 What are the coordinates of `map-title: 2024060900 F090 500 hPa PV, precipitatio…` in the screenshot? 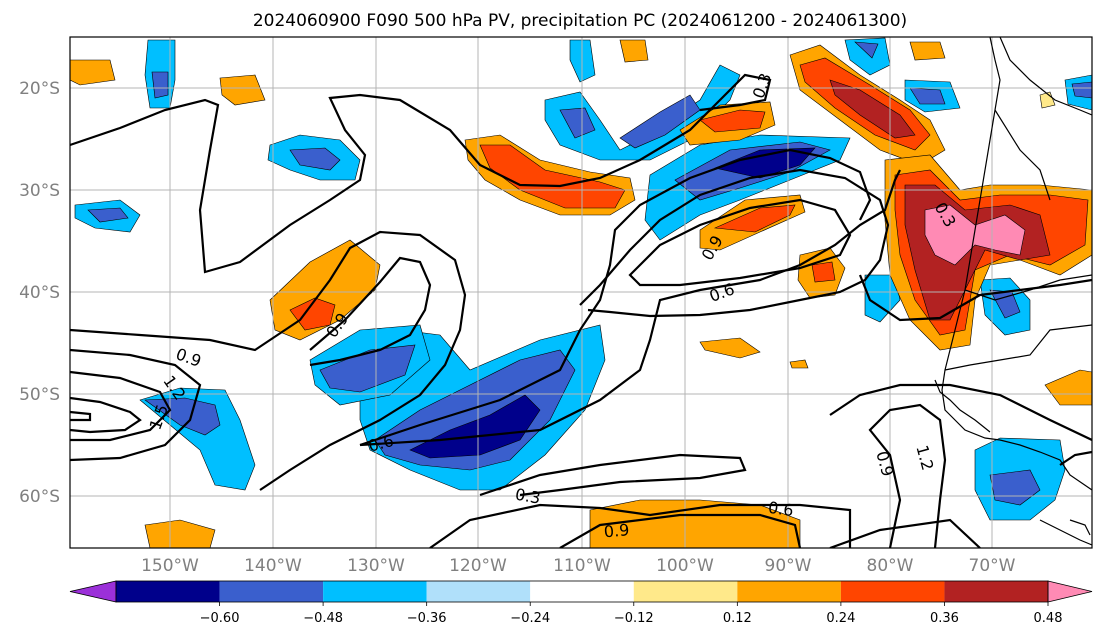 It's located at (580, 21).